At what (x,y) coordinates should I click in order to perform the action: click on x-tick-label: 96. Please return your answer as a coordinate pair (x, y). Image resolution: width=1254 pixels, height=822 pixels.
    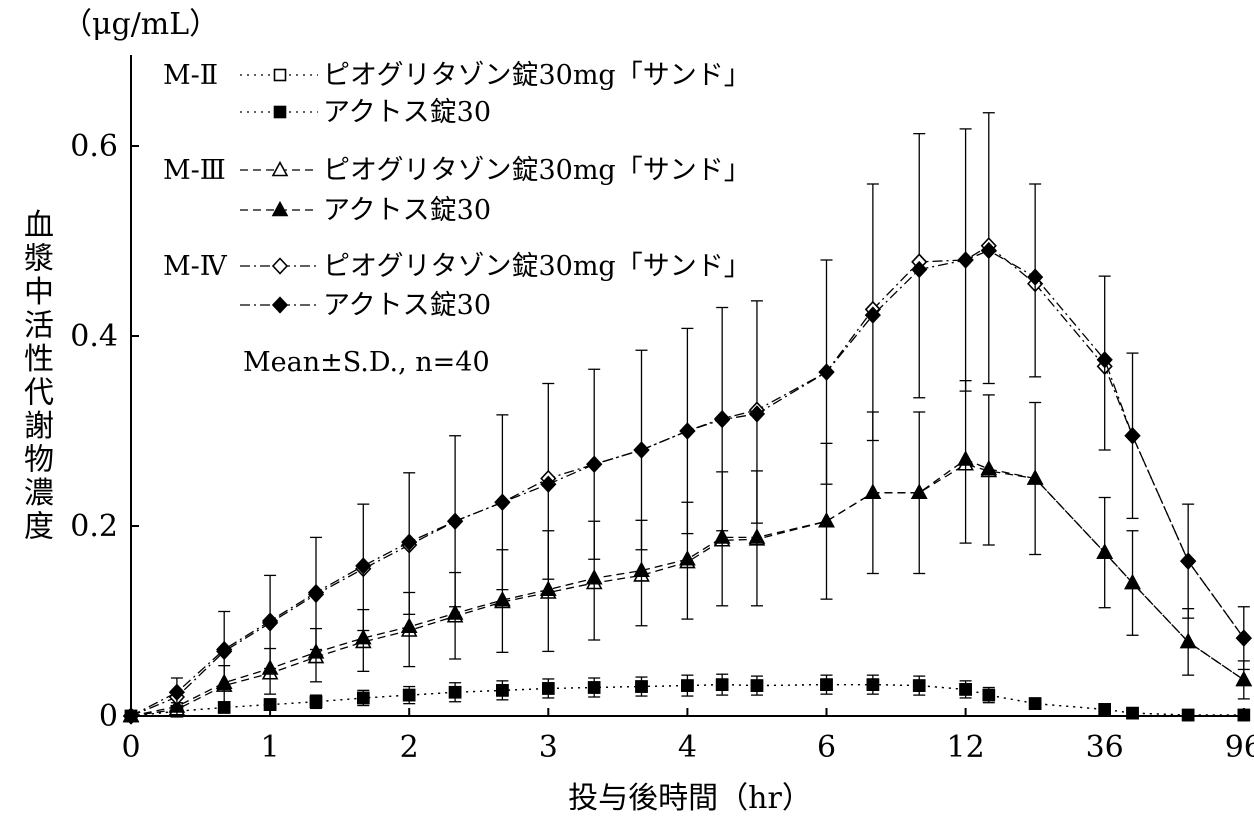
    Looking at the image, I should click on (1239, 747).